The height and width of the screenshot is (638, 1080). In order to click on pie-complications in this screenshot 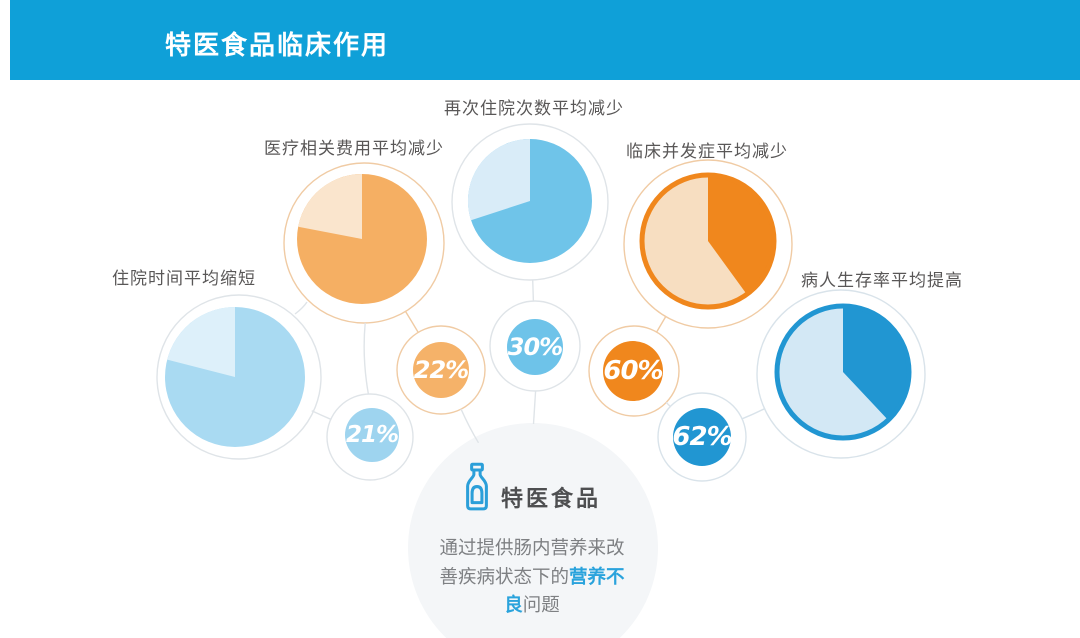, I will do `click(708, 241)`.